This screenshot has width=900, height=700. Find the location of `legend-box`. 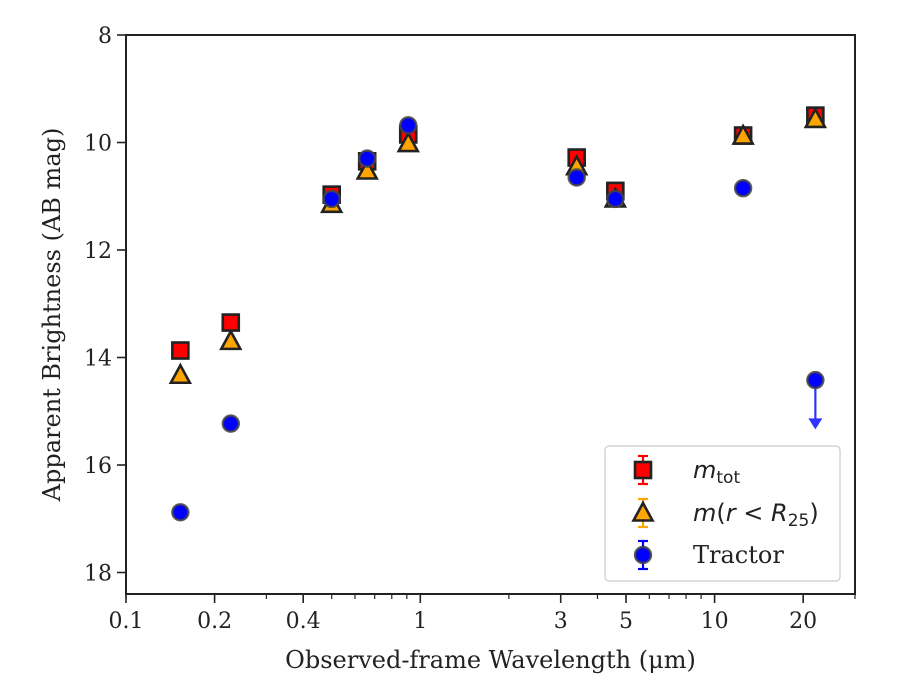

legend-box is located at coordinates (722, 513).